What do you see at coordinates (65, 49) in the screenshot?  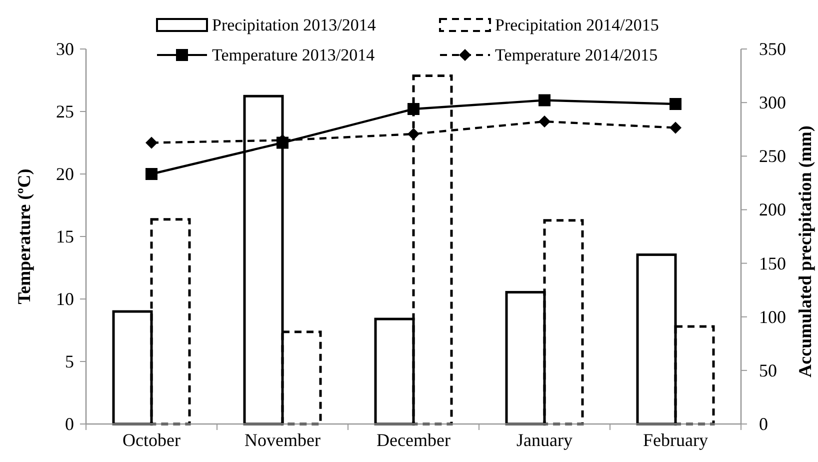 I see `y-tick-label: 30` at bounding box center [65, 49].